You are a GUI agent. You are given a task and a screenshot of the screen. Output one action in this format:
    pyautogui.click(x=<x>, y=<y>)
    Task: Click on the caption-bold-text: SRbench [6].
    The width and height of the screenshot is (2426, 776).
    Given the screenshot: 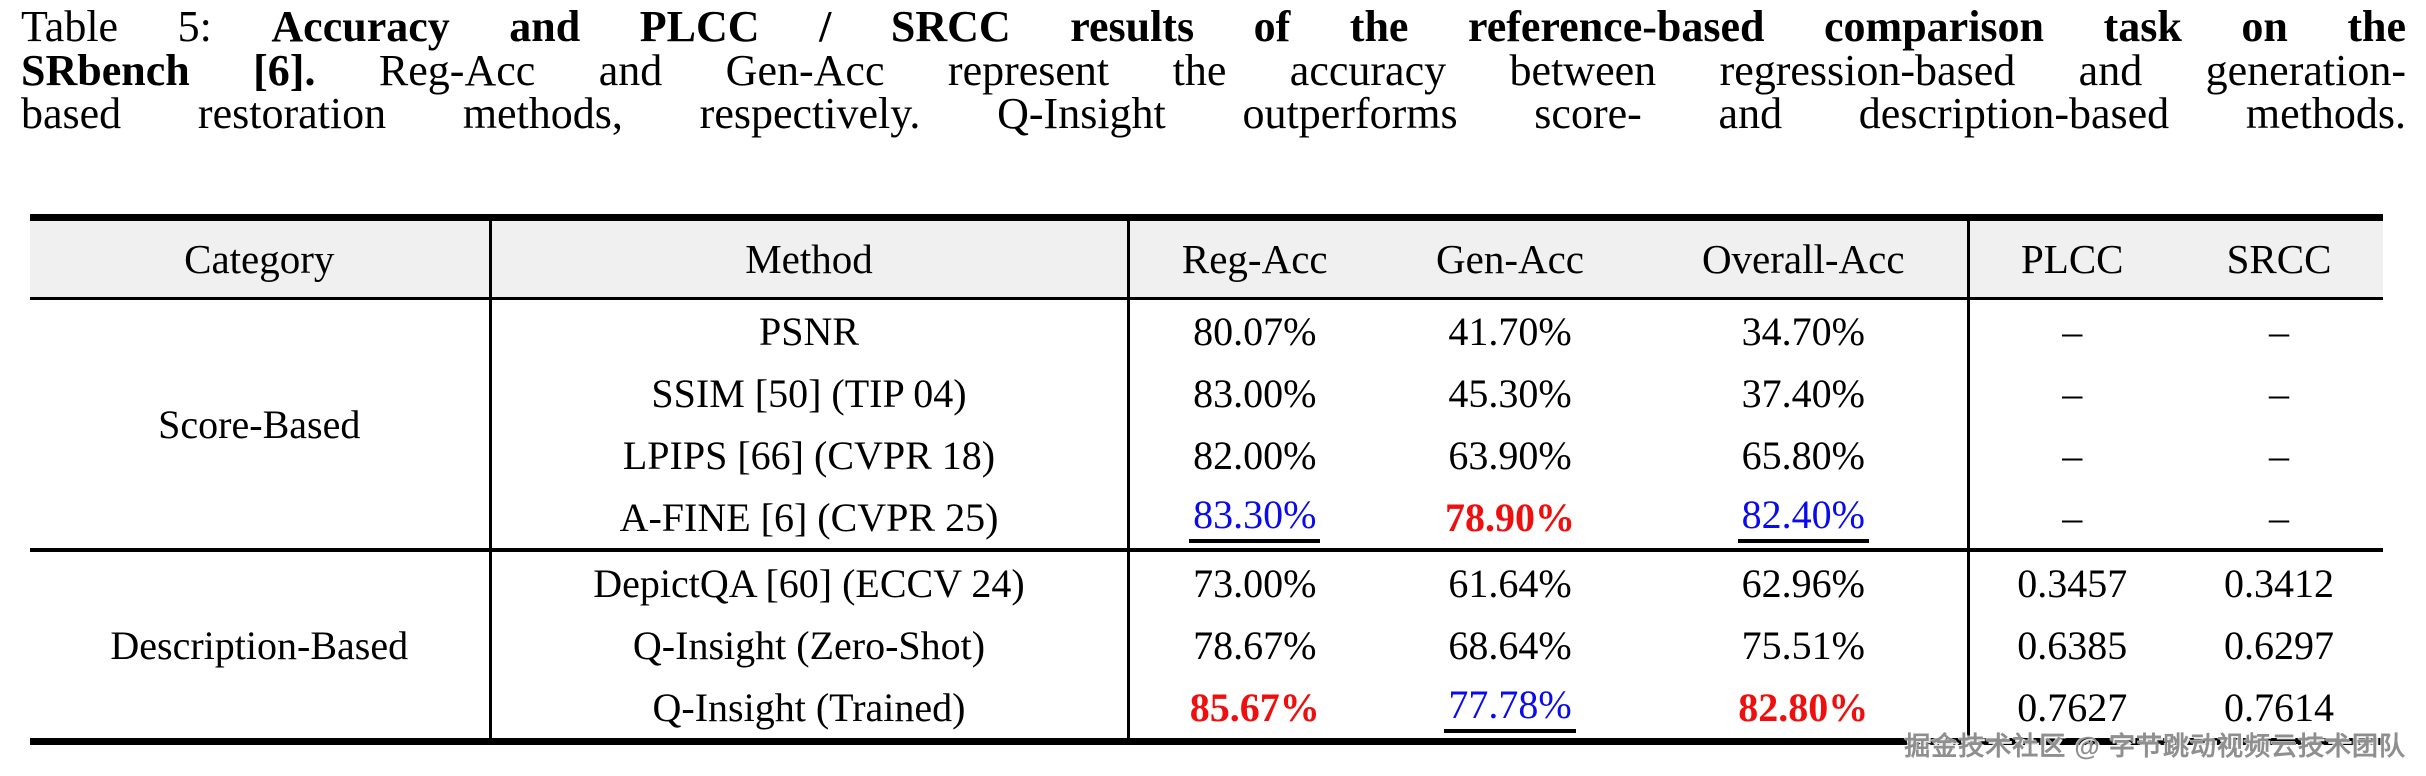 What is the action you would take?
    pyautogui.click(x=168, y=70)
    